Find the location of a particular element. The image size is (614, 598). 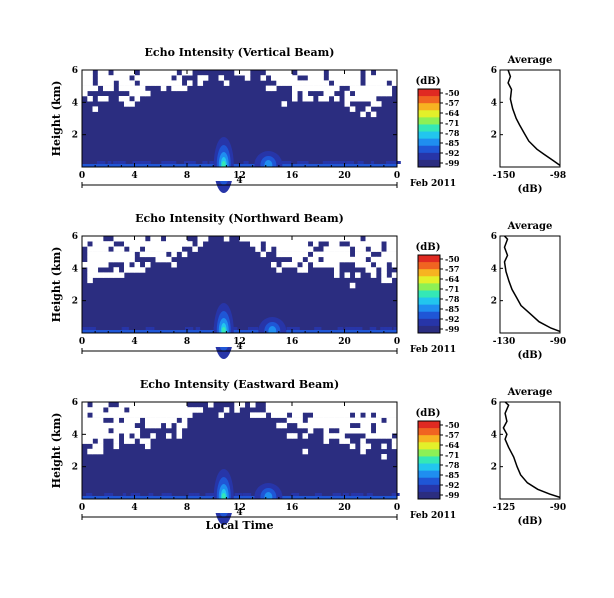

colorbar-tick-label: -64 is located at coordinates (452, 113).